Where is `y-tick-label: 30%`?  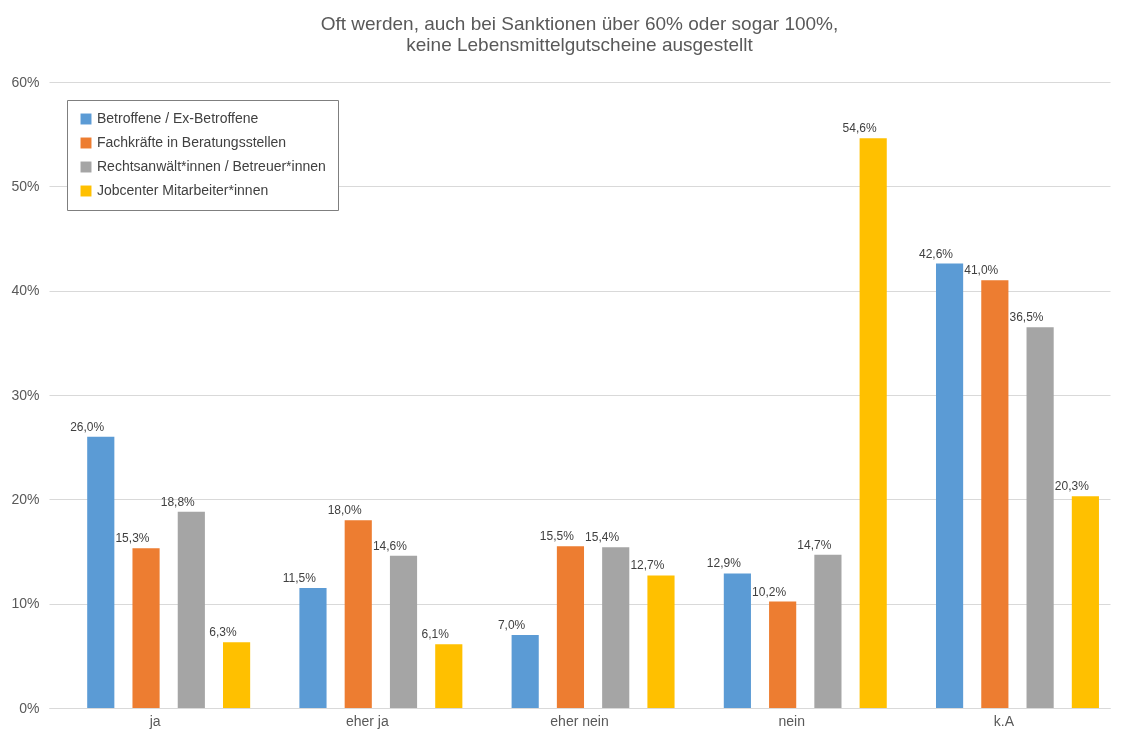 y-tick-label: 30% is located at coordinates (25, 394).